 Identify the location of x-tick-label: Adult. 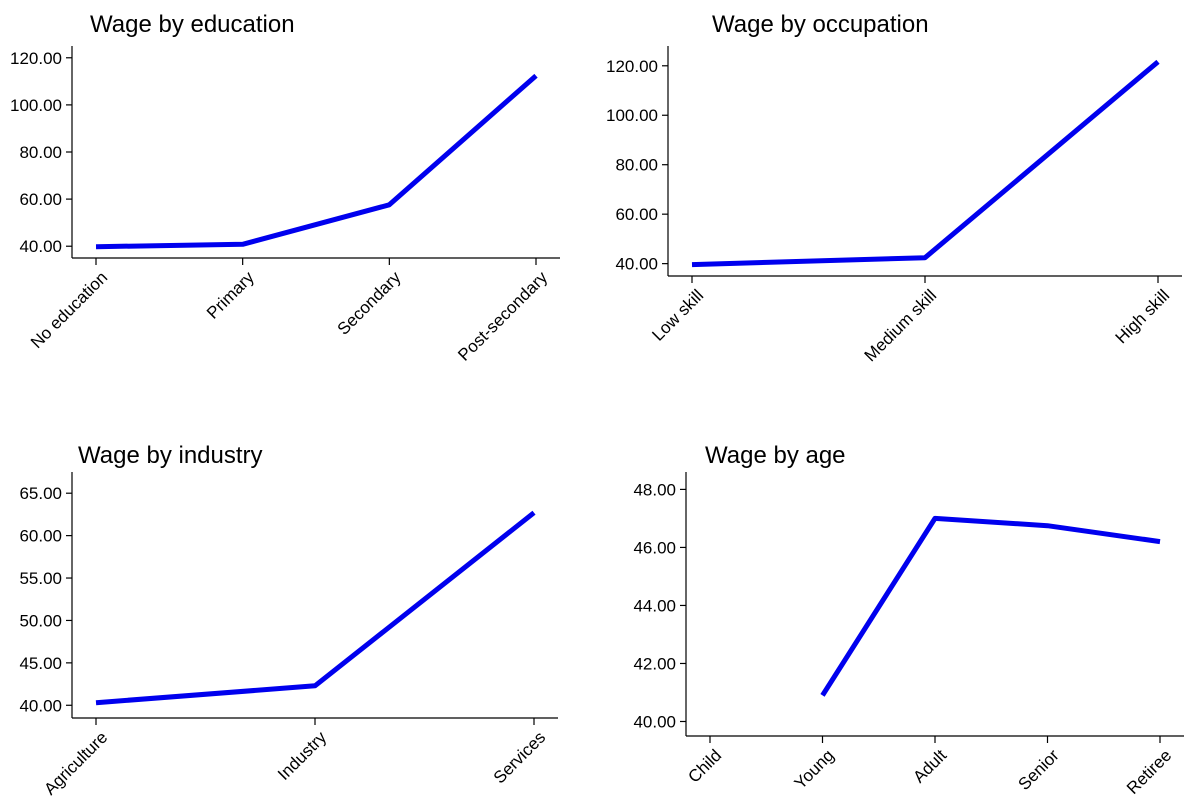
(929, 766).